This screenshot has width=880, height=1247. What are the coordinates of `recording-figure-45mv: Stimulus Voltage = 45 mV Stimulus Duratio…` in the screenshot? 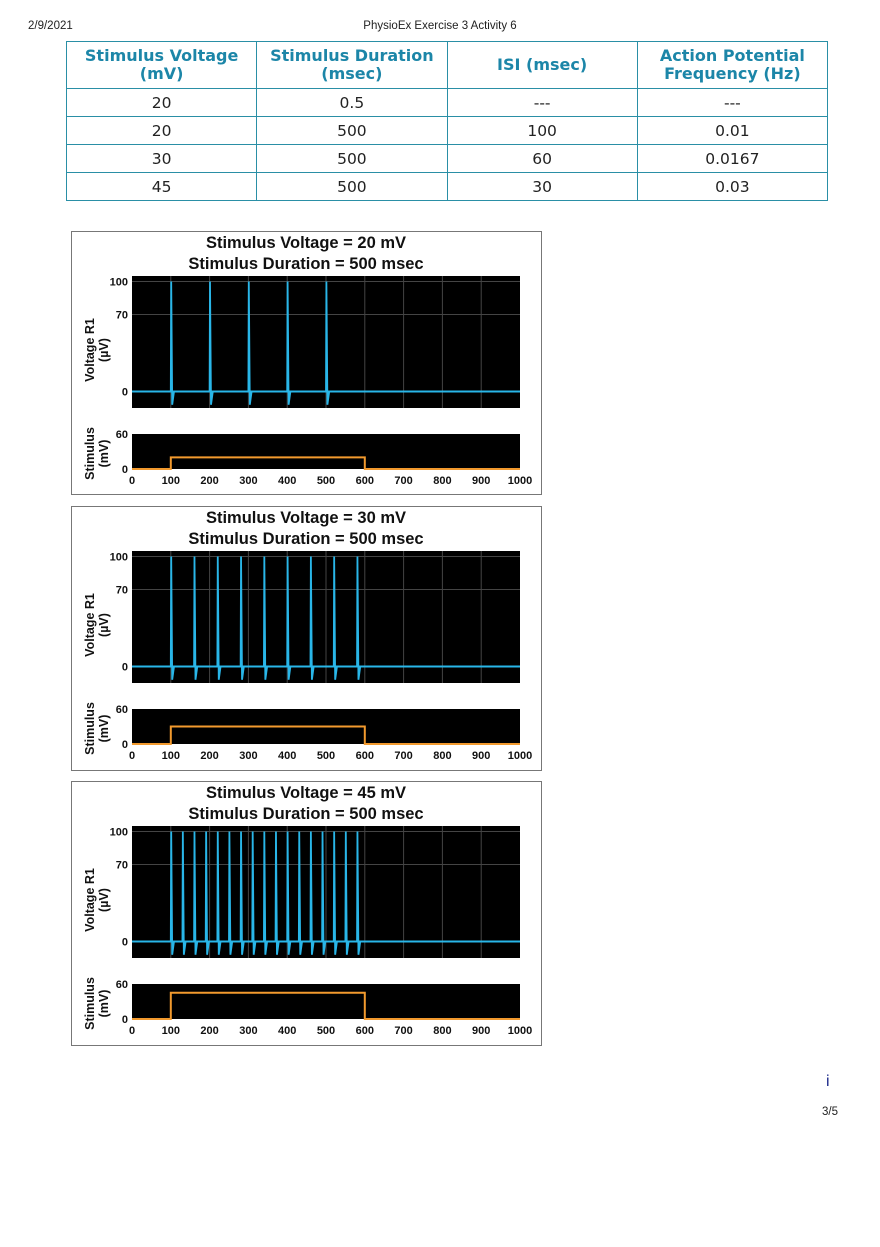 It's located at (306, 913).